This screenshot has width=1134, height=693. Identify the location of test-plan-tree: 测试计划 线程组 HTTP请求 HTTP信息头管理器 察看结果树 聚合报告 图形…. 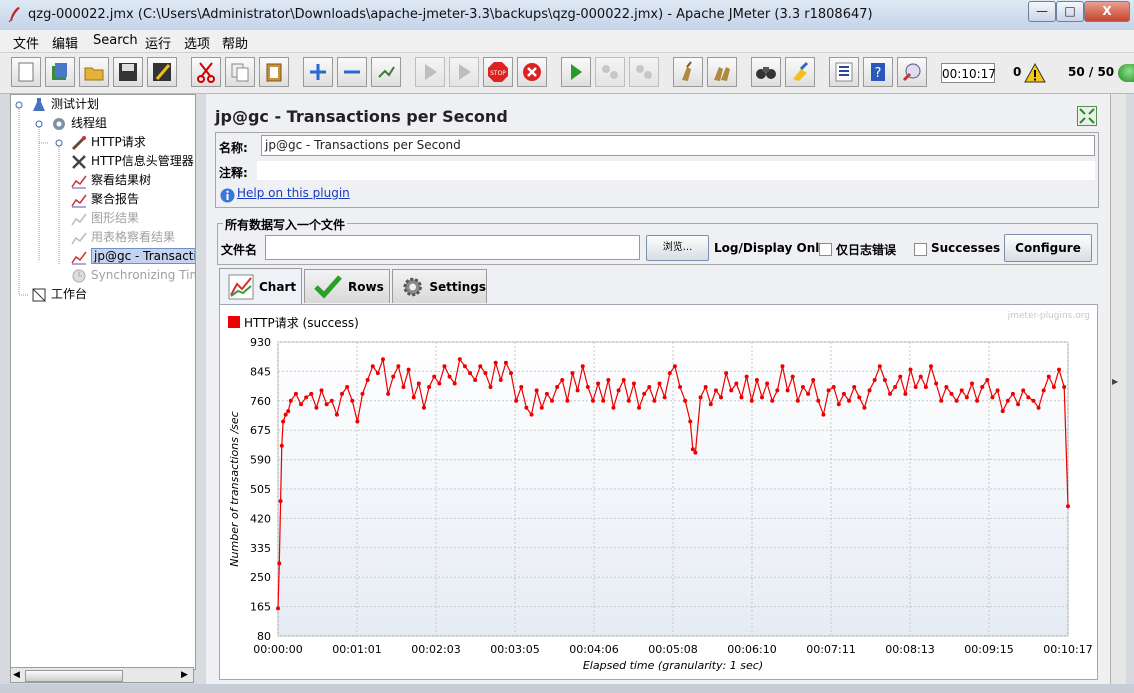
(103, 382).